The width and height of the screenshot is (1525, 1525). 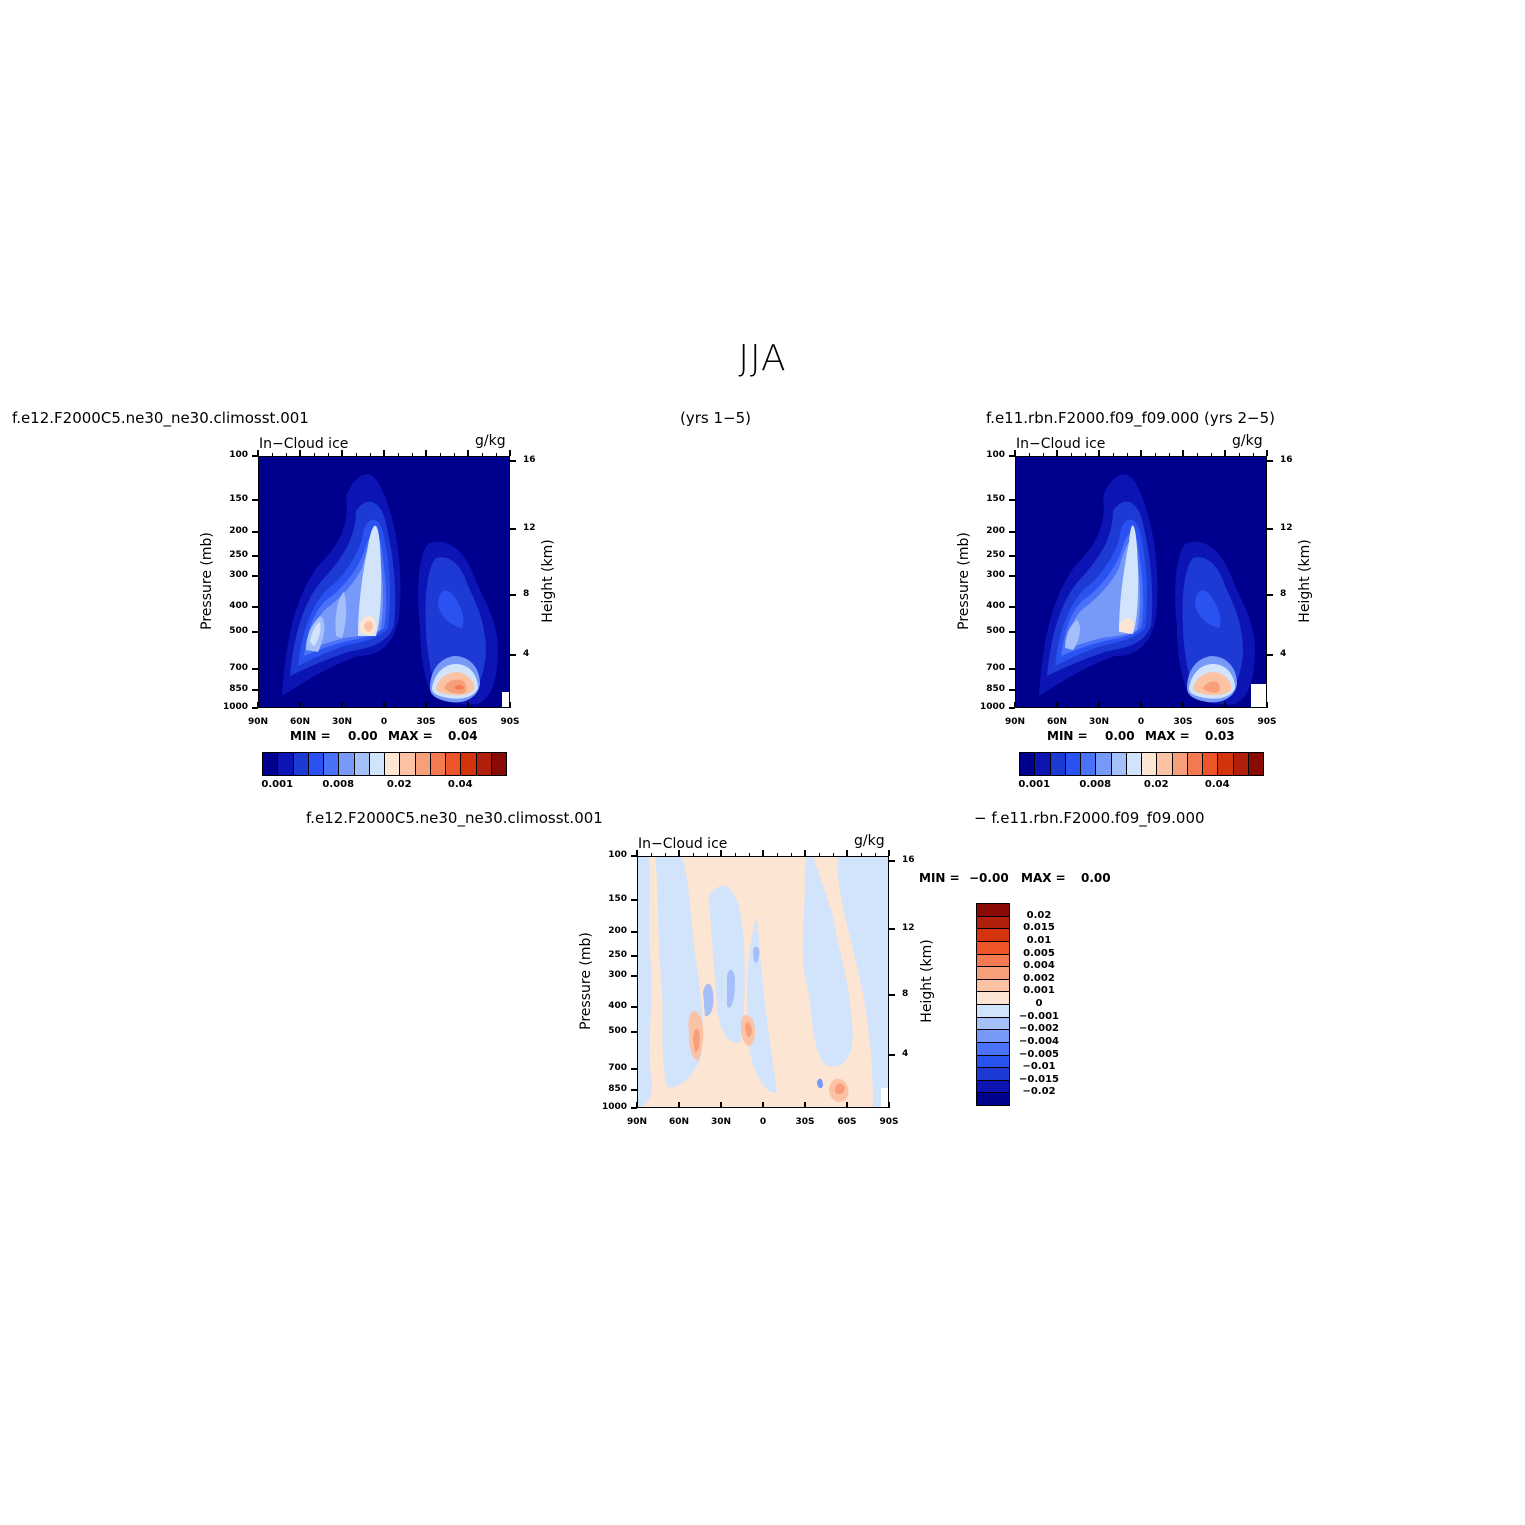 What do you see at coordinates (1015, 722) in the screenshot?
I see `x-tick-label: 90N` at bounding box center [1015, 722].